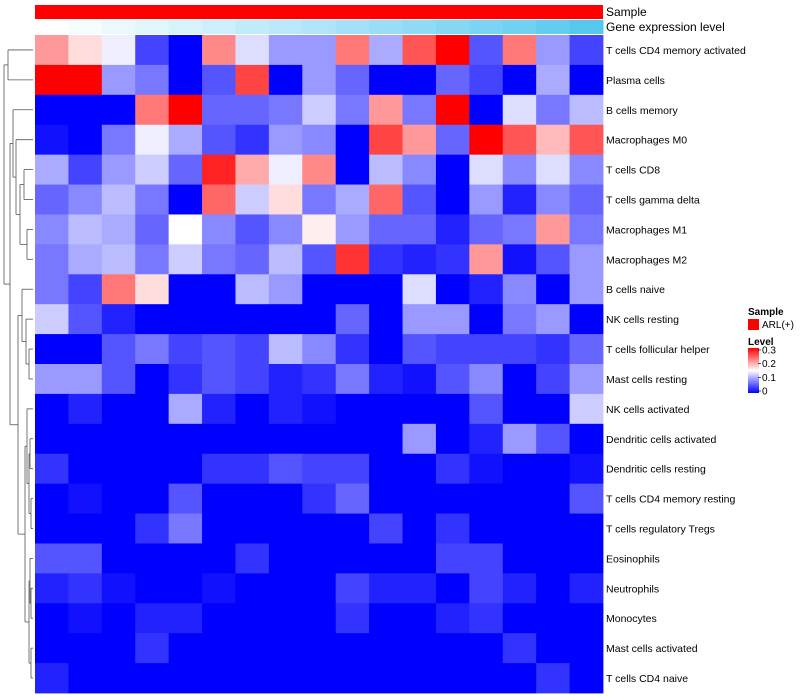  I want to click on legend: Sample ARL(+) Level 0.3 0.2 0.1 0, so click(771, 352).